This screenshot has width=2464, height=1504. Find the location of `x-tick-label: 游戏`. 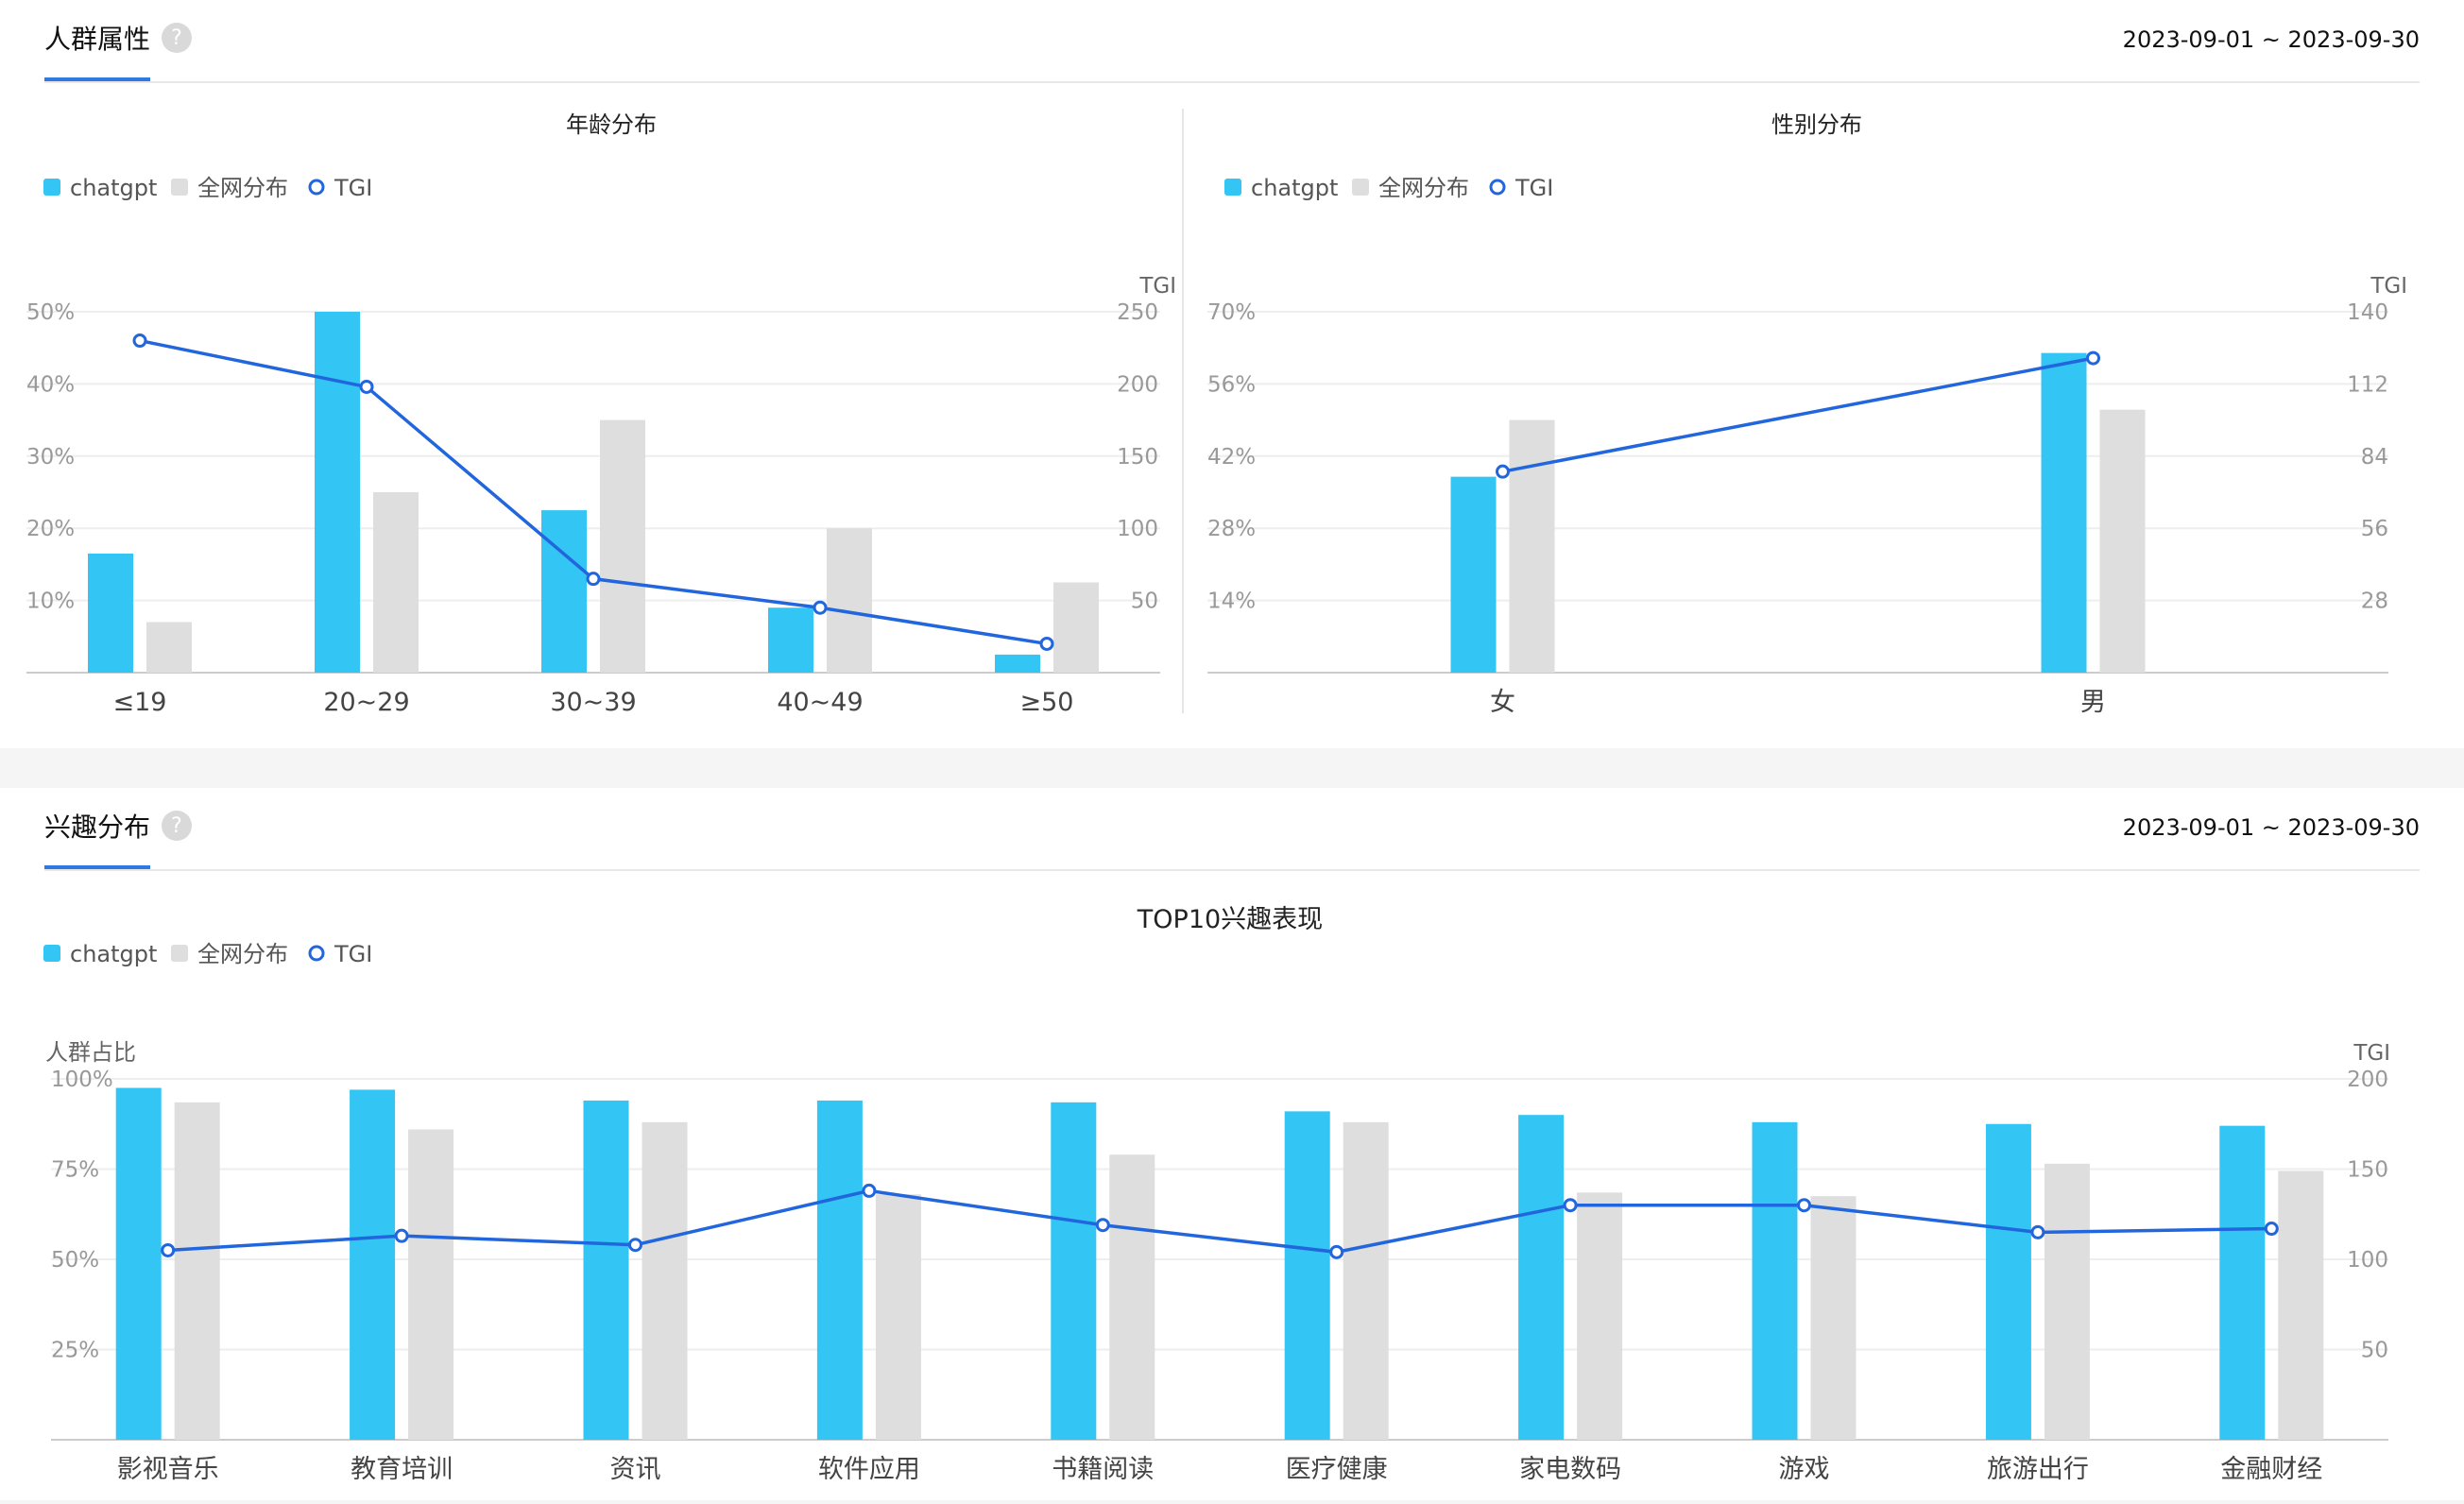

x-tick-label: 游戏 is located at coordinates (1805, 1470).